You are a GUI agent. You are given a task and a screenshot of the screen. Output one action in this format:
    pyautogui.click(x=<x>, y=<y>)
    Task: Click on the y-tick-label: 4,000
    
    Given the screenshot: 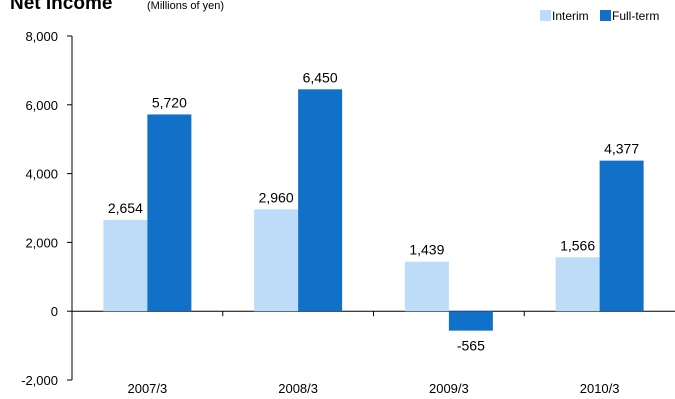 What is the action you would take?
    pyautogui.click(x=41, y=174)
    